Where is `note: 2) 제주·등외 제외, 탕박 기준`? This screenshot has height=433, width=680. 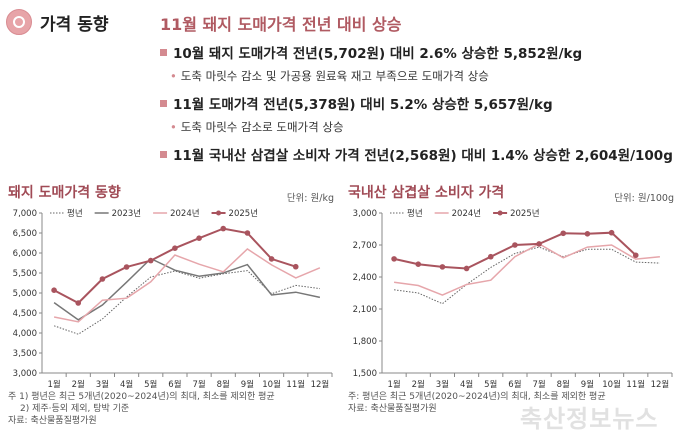
note: 2) 제주·등외 제외, 탕박 기준 is located at coordinates (75, 409).